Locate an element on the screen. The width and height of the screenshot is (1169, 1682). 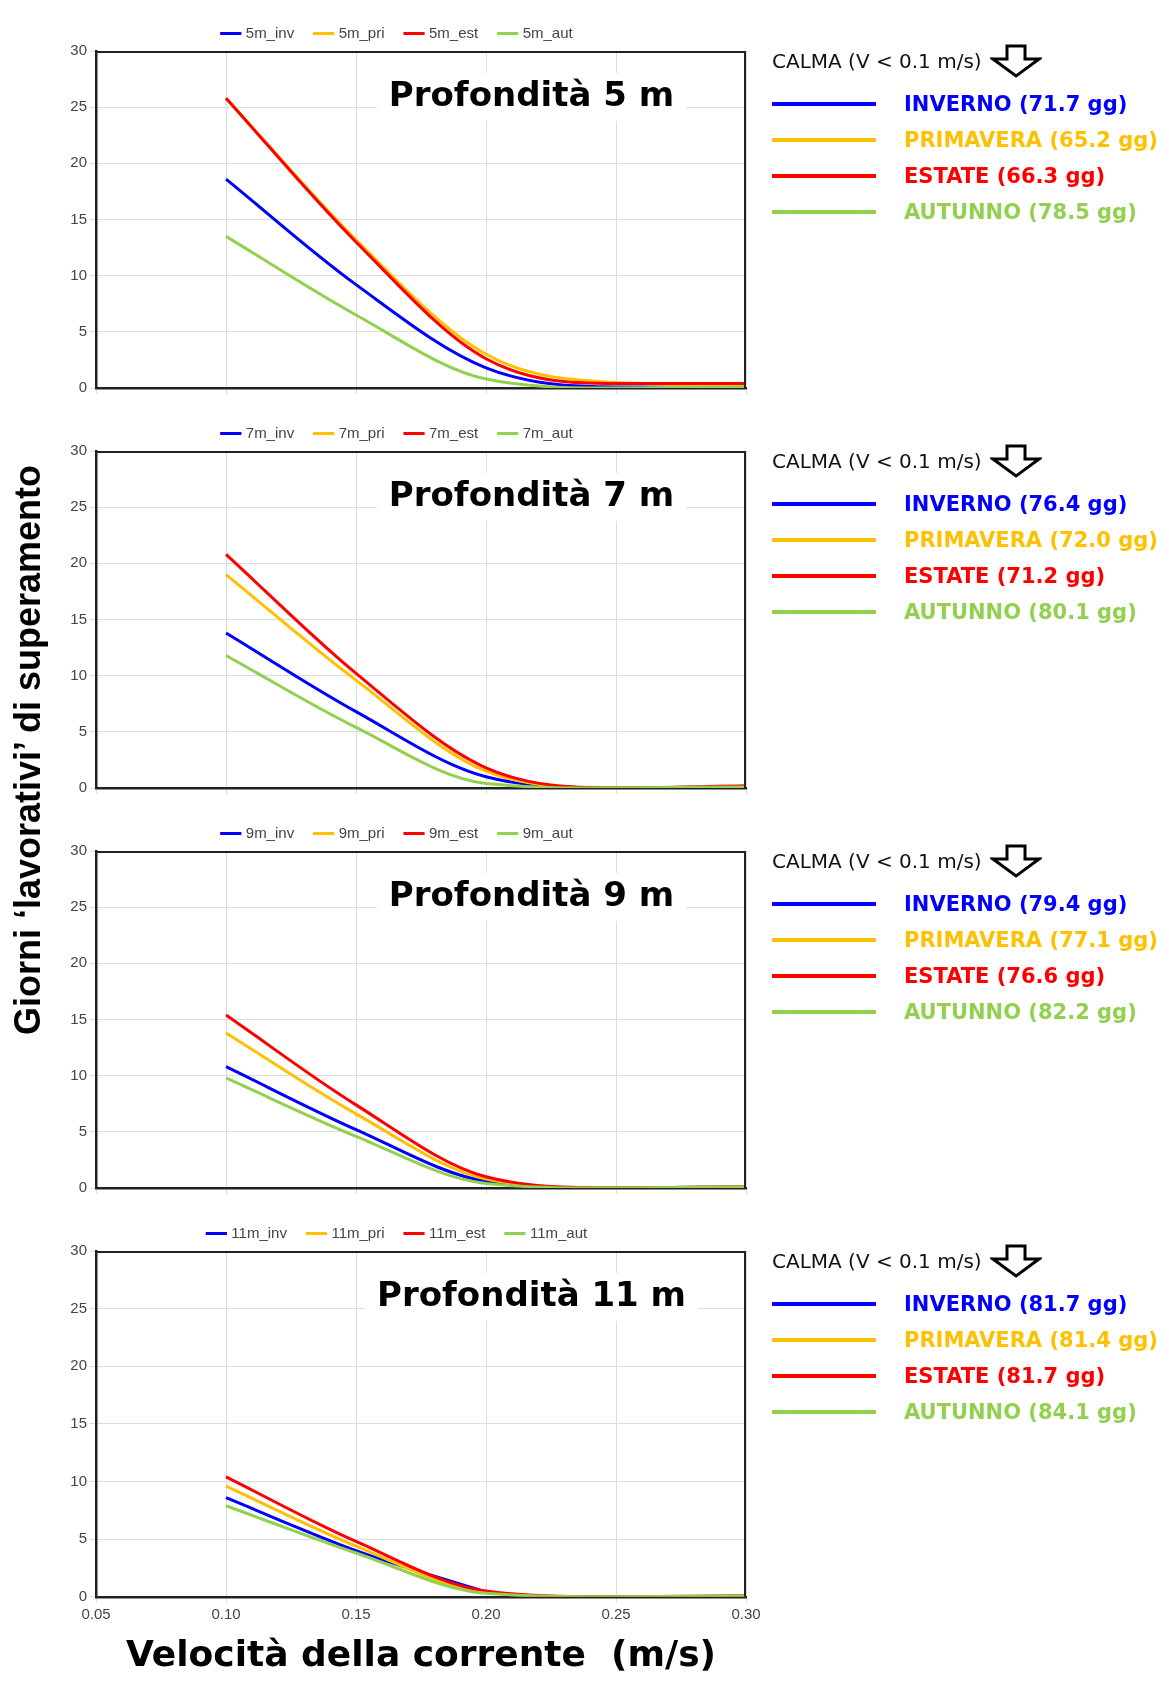
text: PRIMAVERA (77.1 gg) is located at coordinates (1031, 940).